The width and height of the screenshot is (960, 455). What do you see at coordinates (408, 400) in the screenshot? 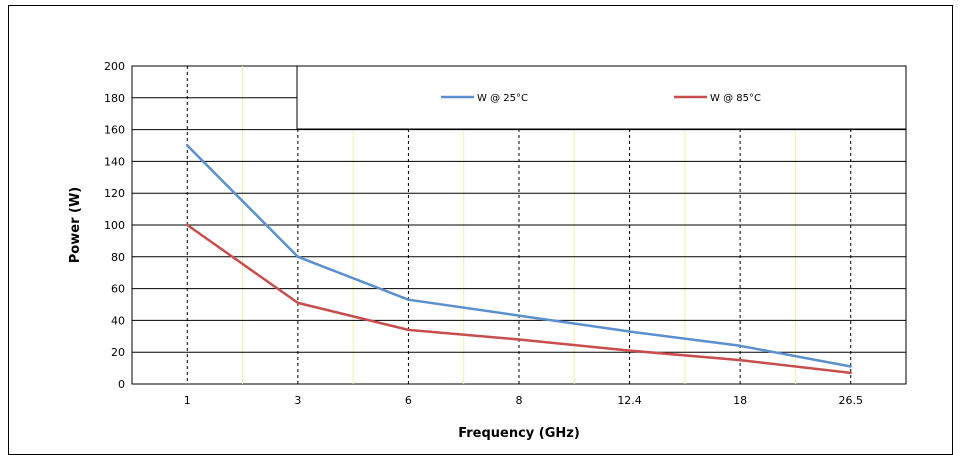
I see `x-tick-label: 6` at bounding box center [408, 400].